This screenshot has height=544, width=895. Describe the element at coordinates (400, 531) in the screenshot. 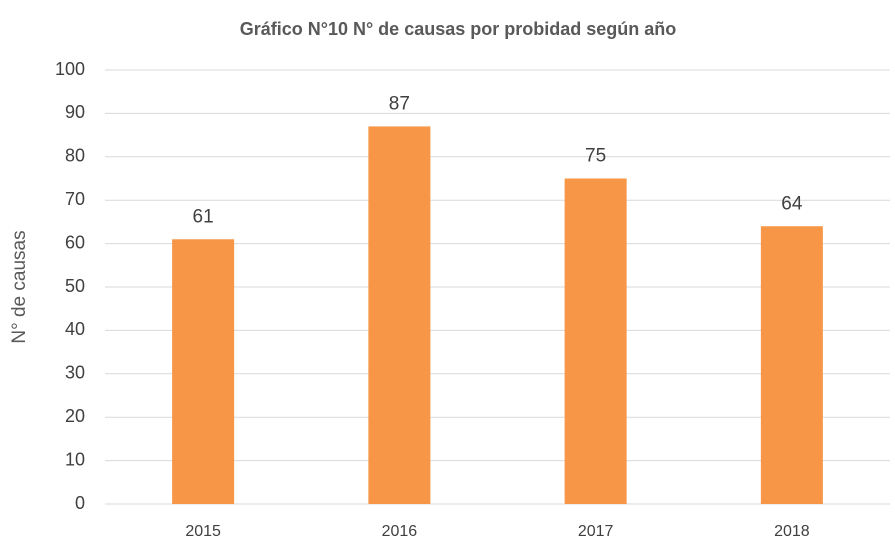

I see `x-tick-label: 2016` at that location.